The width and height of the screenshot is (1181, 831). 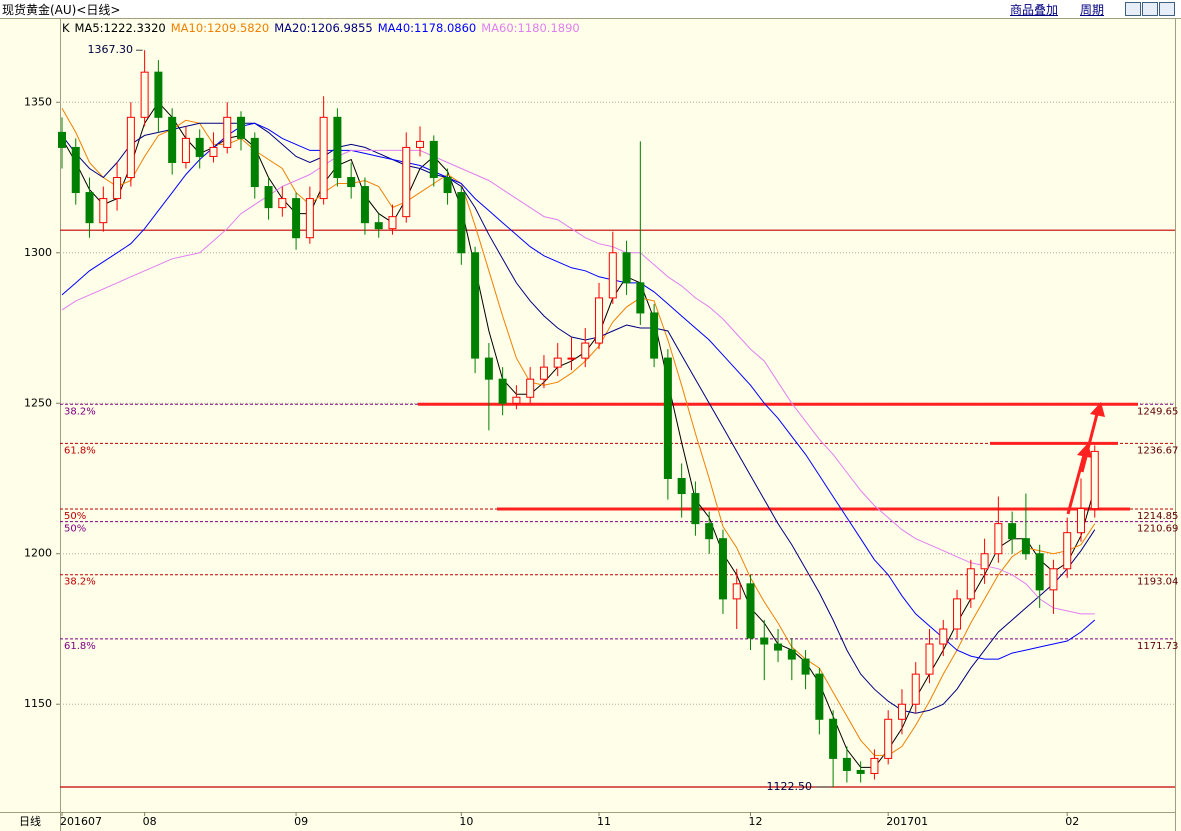 I want to click on x-tick-label: 201607, so click(x=81, y=821).